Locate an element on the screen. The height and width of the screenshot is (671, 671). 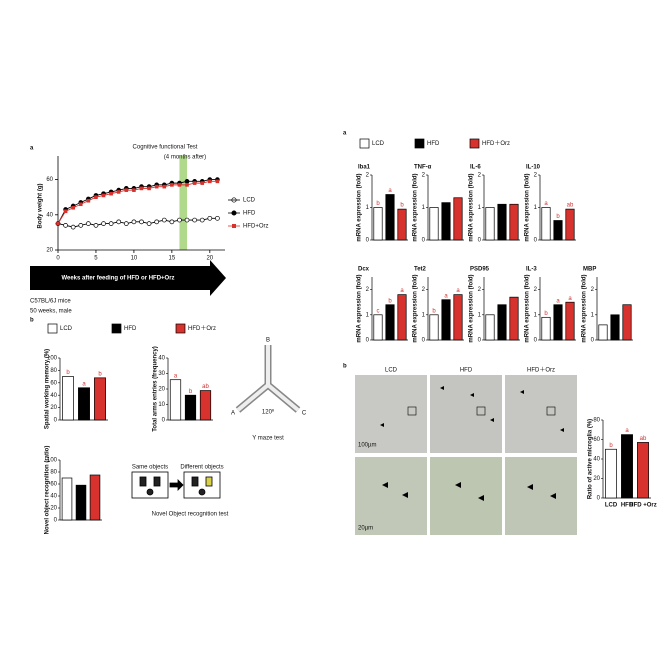
nor-label: Different objects is located at coordinates (201, 468).